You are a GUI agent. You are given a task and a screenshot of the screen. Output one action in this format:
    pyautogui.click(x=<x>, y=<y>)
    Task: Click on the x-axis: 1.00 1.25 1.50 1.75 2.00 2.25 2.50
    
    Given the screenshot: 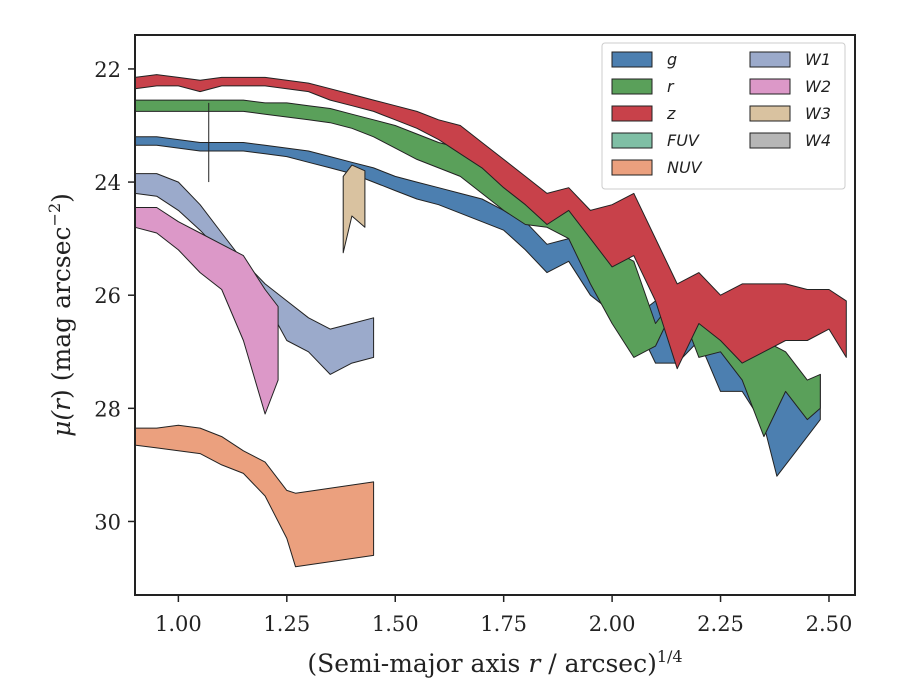 What is the action you would take?
    pyautogui.click(x=503, y=615)
    